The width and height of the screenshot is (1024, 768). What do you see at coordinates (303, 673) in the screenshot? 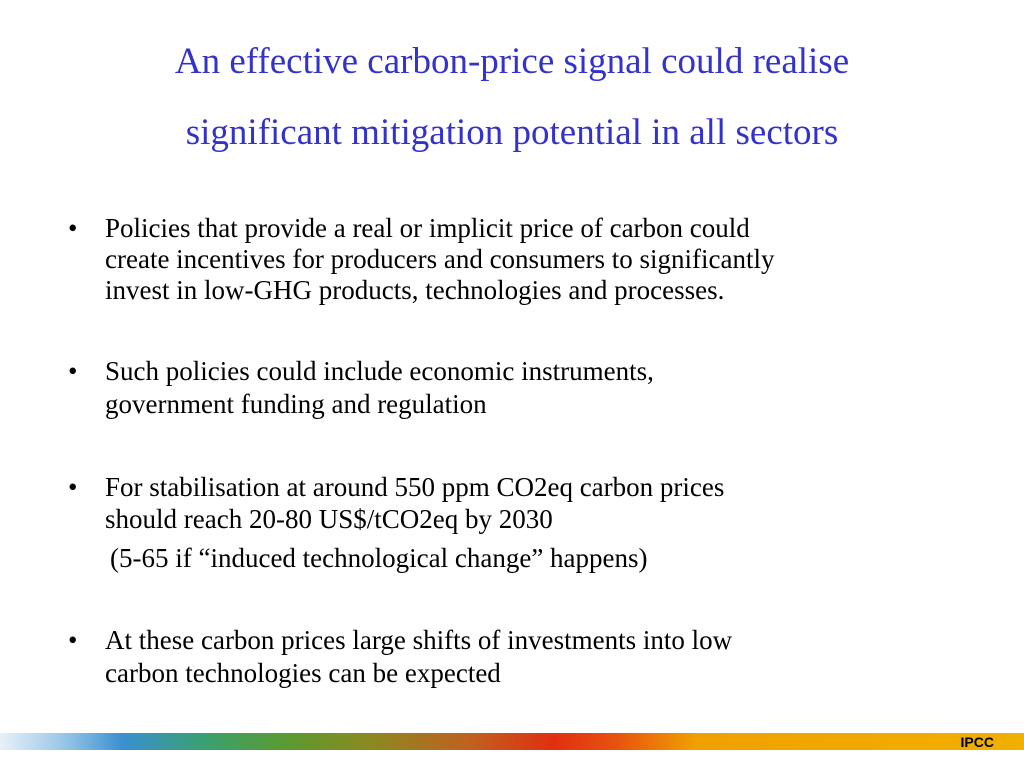
I see `bullet-text: carbon technologies can be expected` at bounding box center [303, 673].